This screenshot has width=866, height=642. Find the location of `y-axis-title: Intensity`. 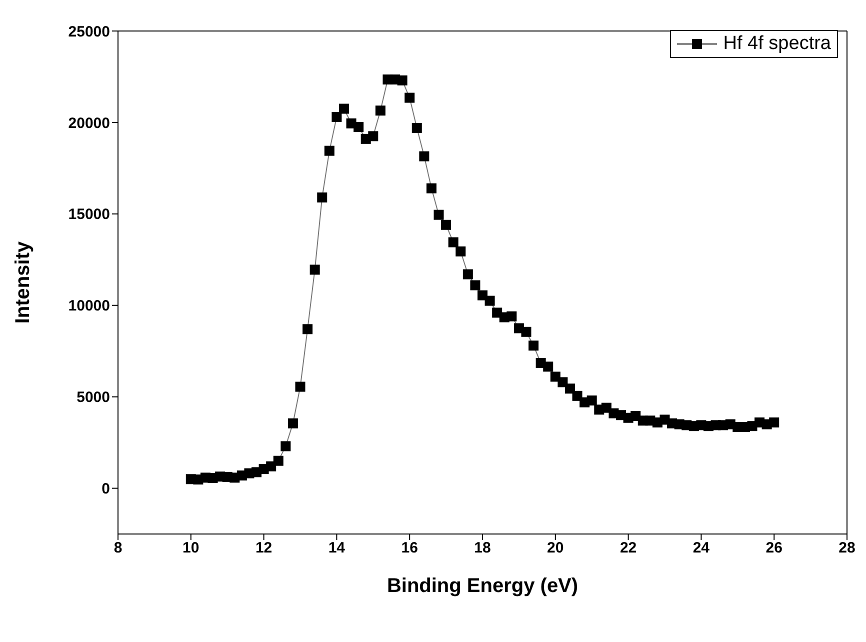

y-axis-title: Intensity is located at coordinates (23, 282).